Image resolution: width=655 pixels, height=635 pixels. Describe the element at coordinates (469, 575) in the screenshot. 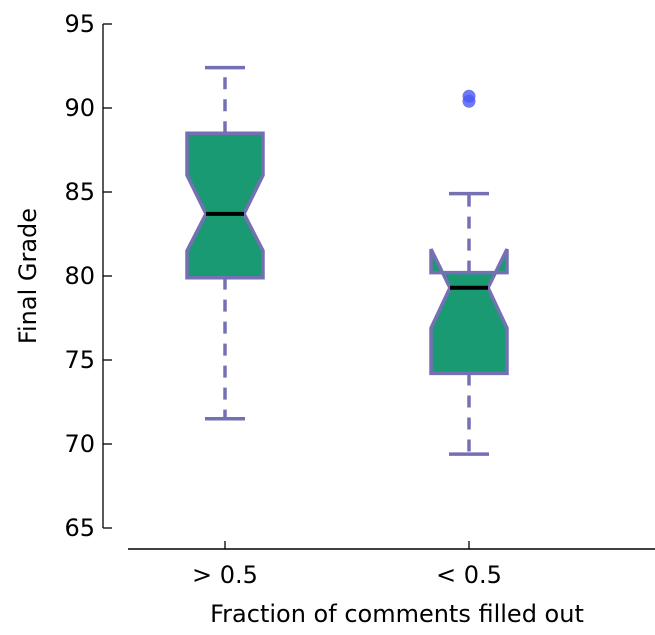

I see `x-tick-label: < 0.5` at that location.